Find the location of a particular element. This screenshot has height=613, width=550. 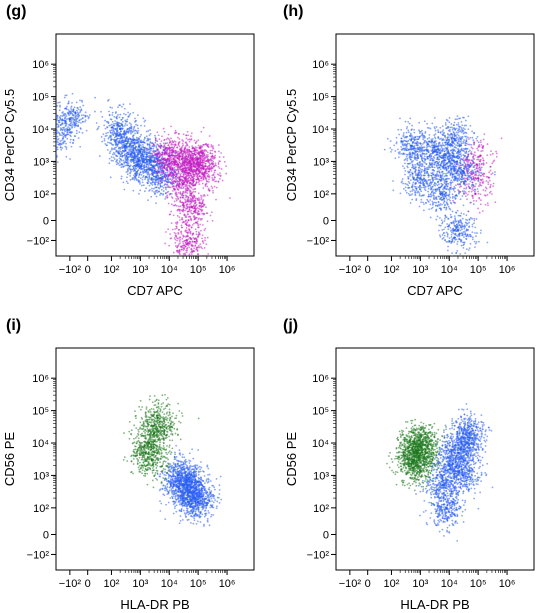

y-axis-title: CD34 PerCP Cy5.5 is located at coordinates (9, 145).